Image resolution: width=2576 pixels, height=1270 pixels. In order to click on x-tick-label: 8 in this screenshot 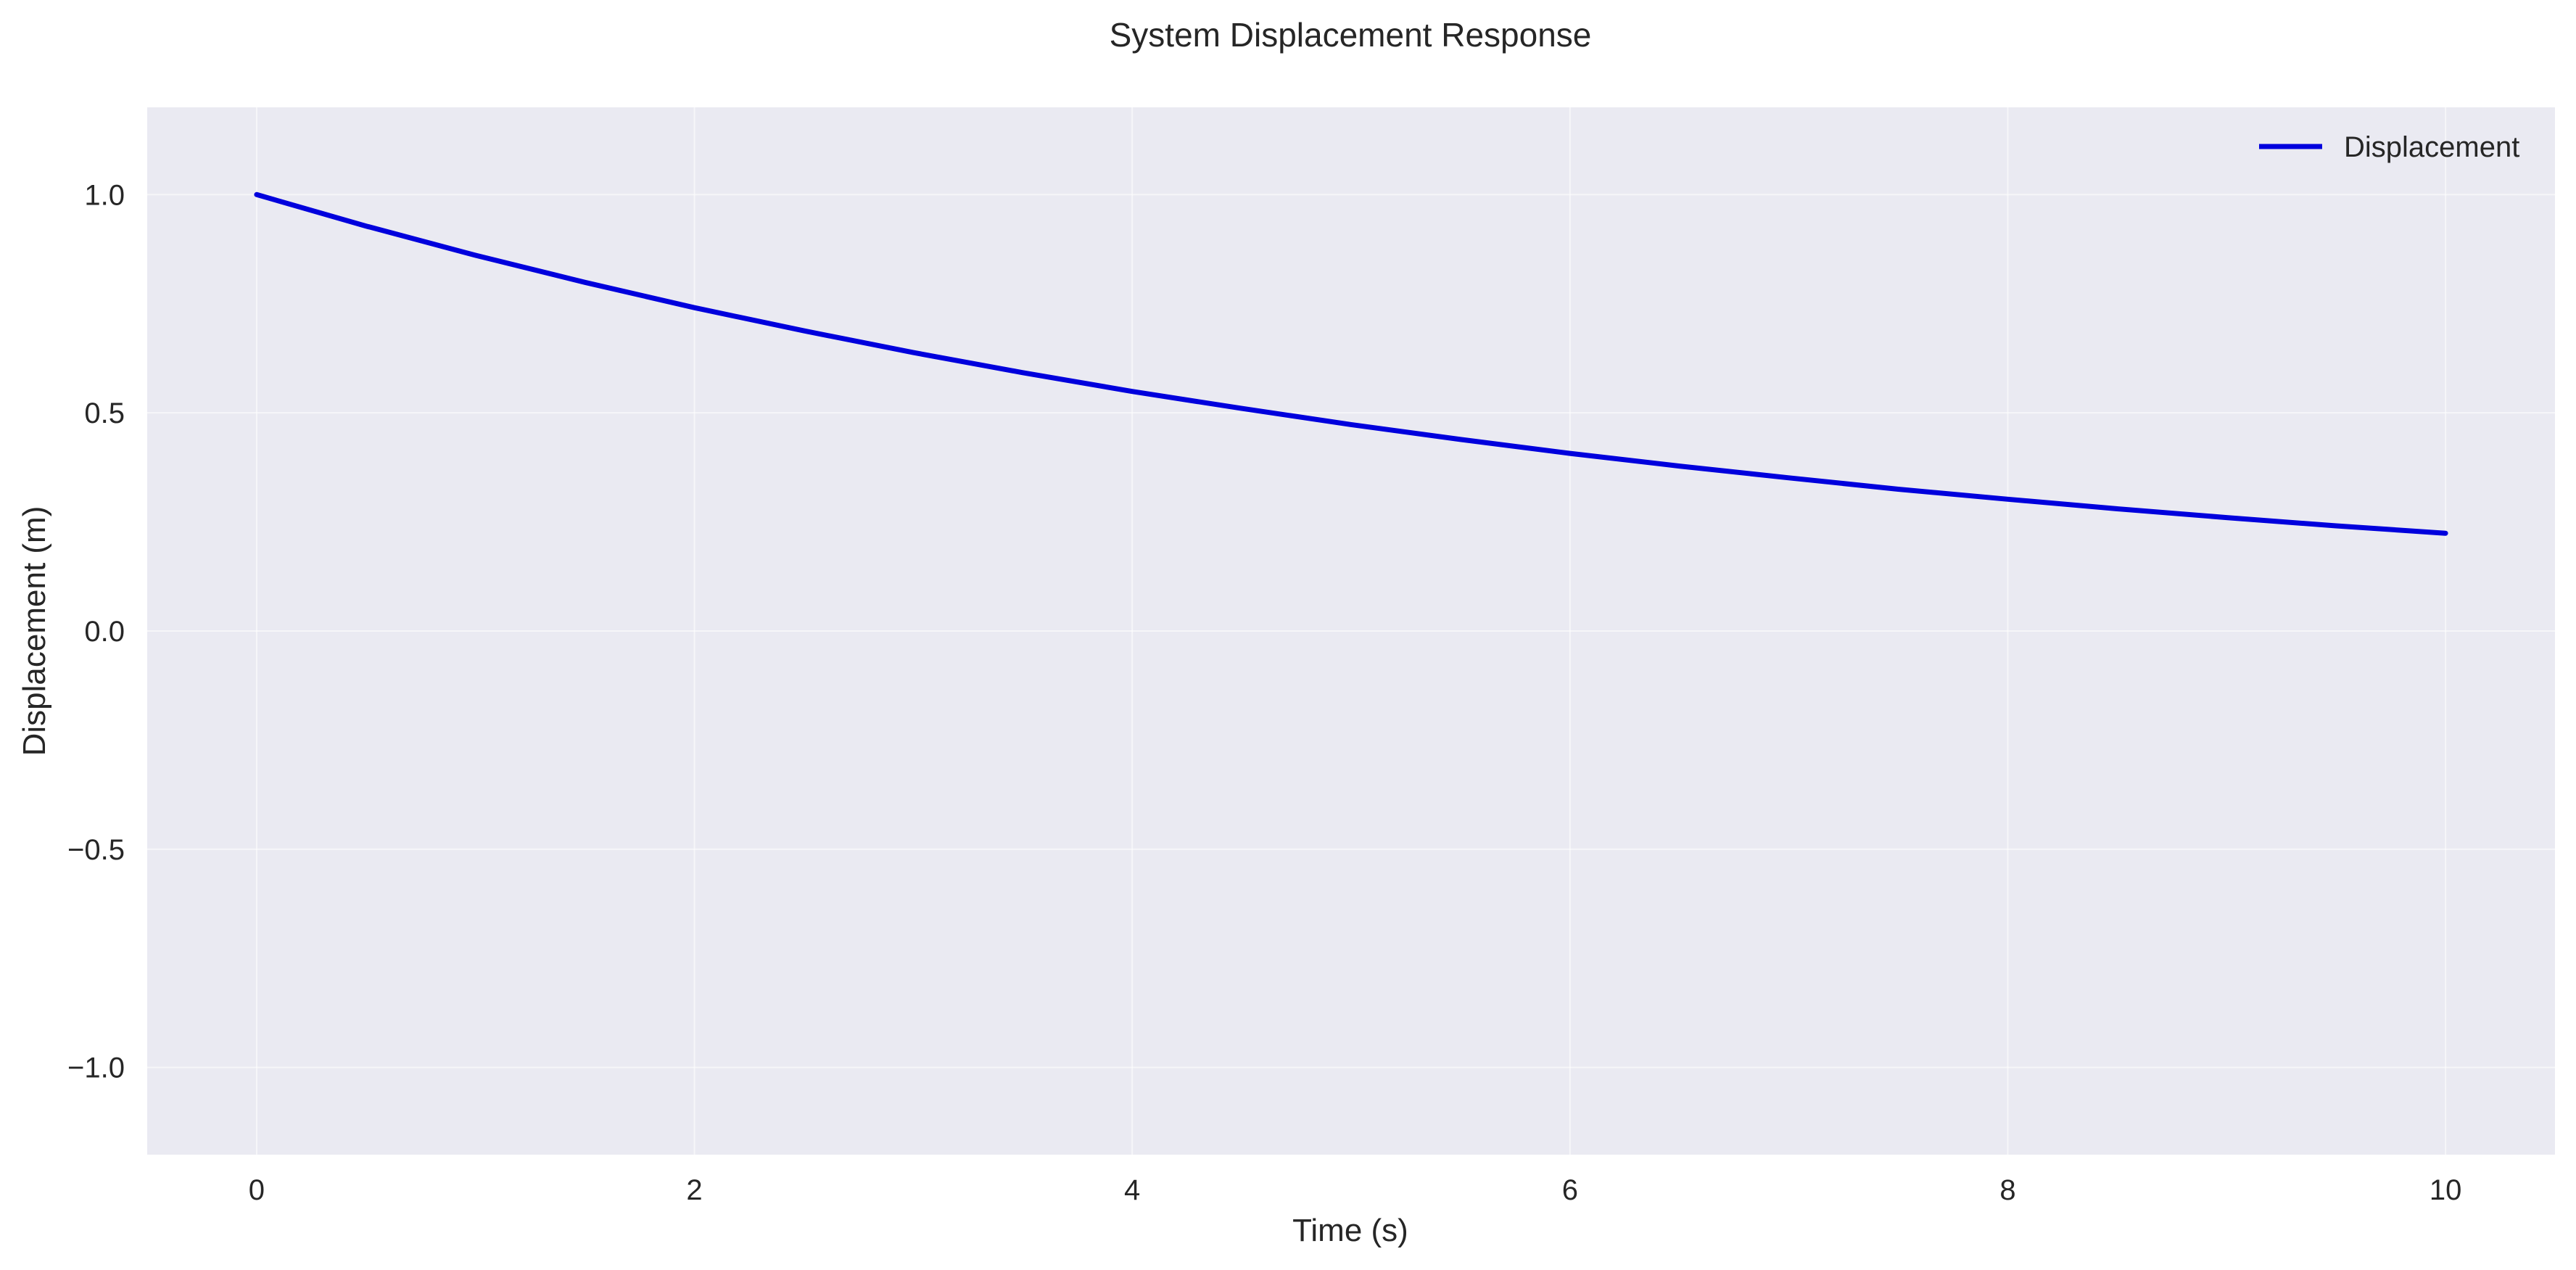, I will do `click(2007, 1190)`.